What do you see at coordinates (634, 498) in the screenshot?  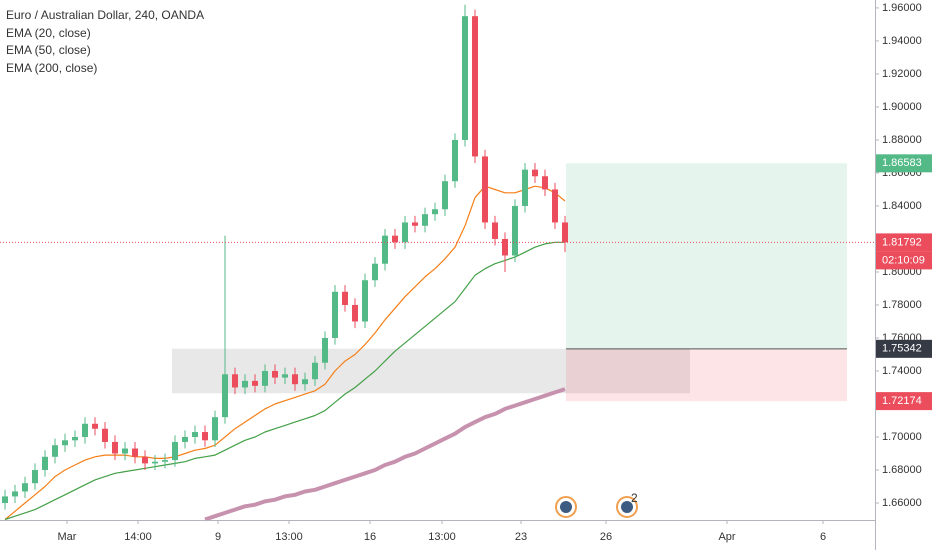 I see `event-badge: 2` at bounding box center [634, 498].